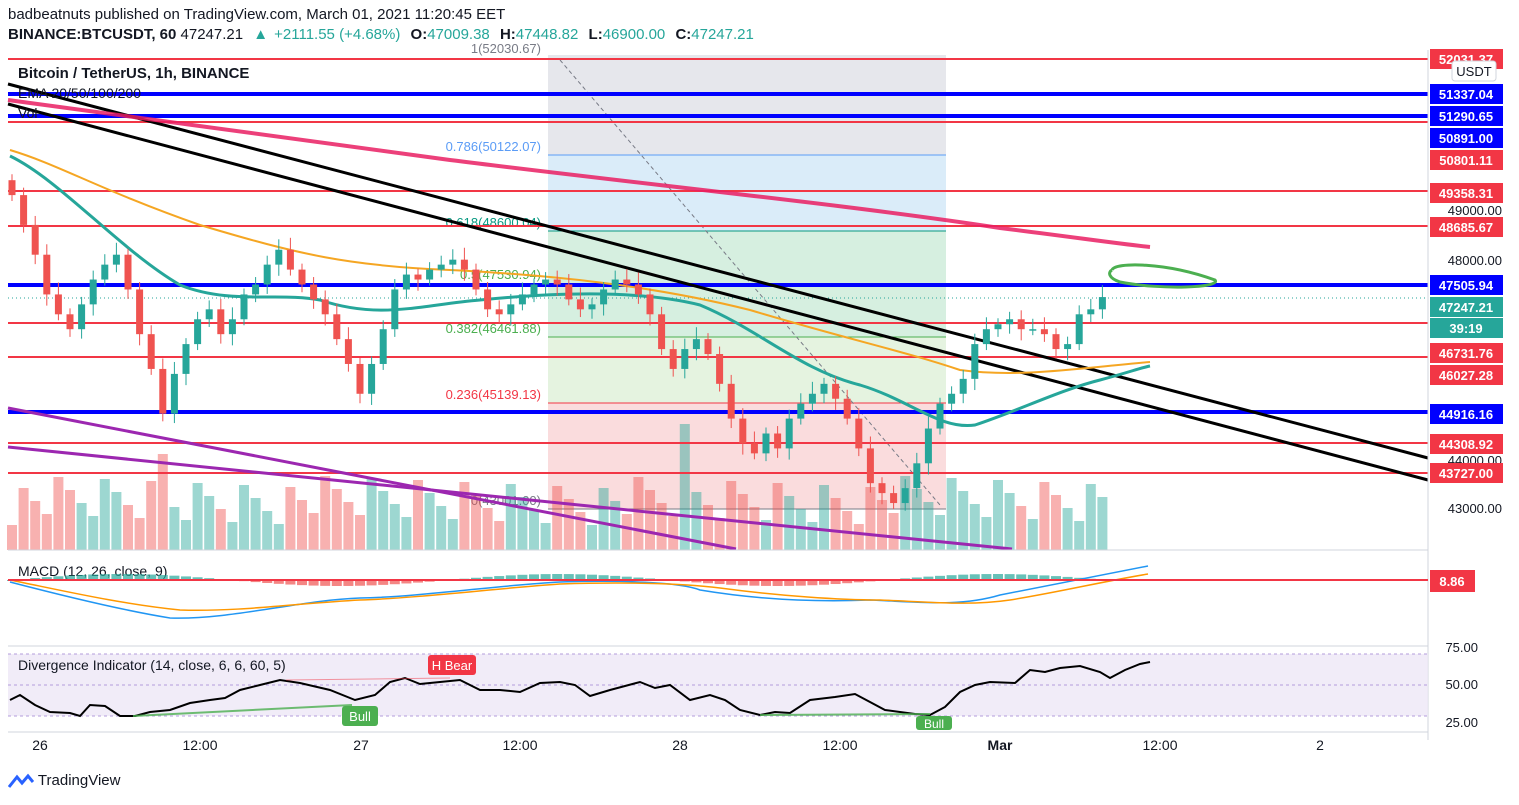 Image resolution: width=1519 pixels, height=805 pixels. Describe the element at coordinates (579, 173) in the screenshot. I see `ema-200-line` at that location.